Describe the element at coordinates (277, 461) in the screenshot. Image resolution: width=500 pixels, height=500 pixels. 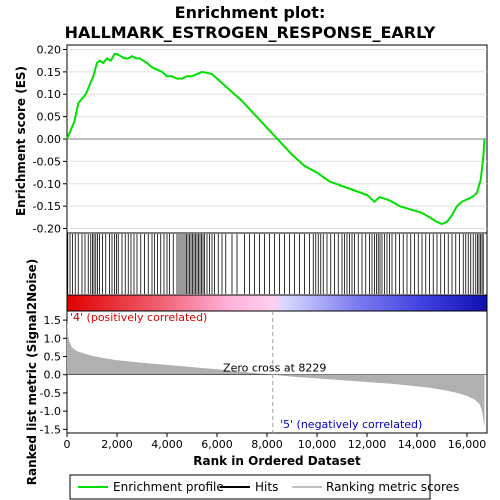
I see `x-axis-label: Rank in Ordered Dataset` at that location.